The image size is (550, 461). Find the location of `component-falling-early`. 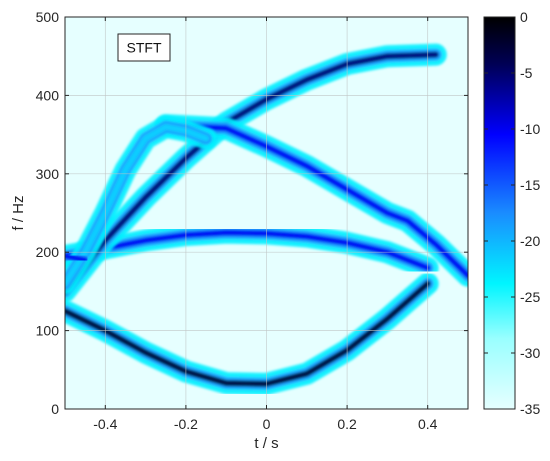

component-falling-early is located at coordinates (141, 205).